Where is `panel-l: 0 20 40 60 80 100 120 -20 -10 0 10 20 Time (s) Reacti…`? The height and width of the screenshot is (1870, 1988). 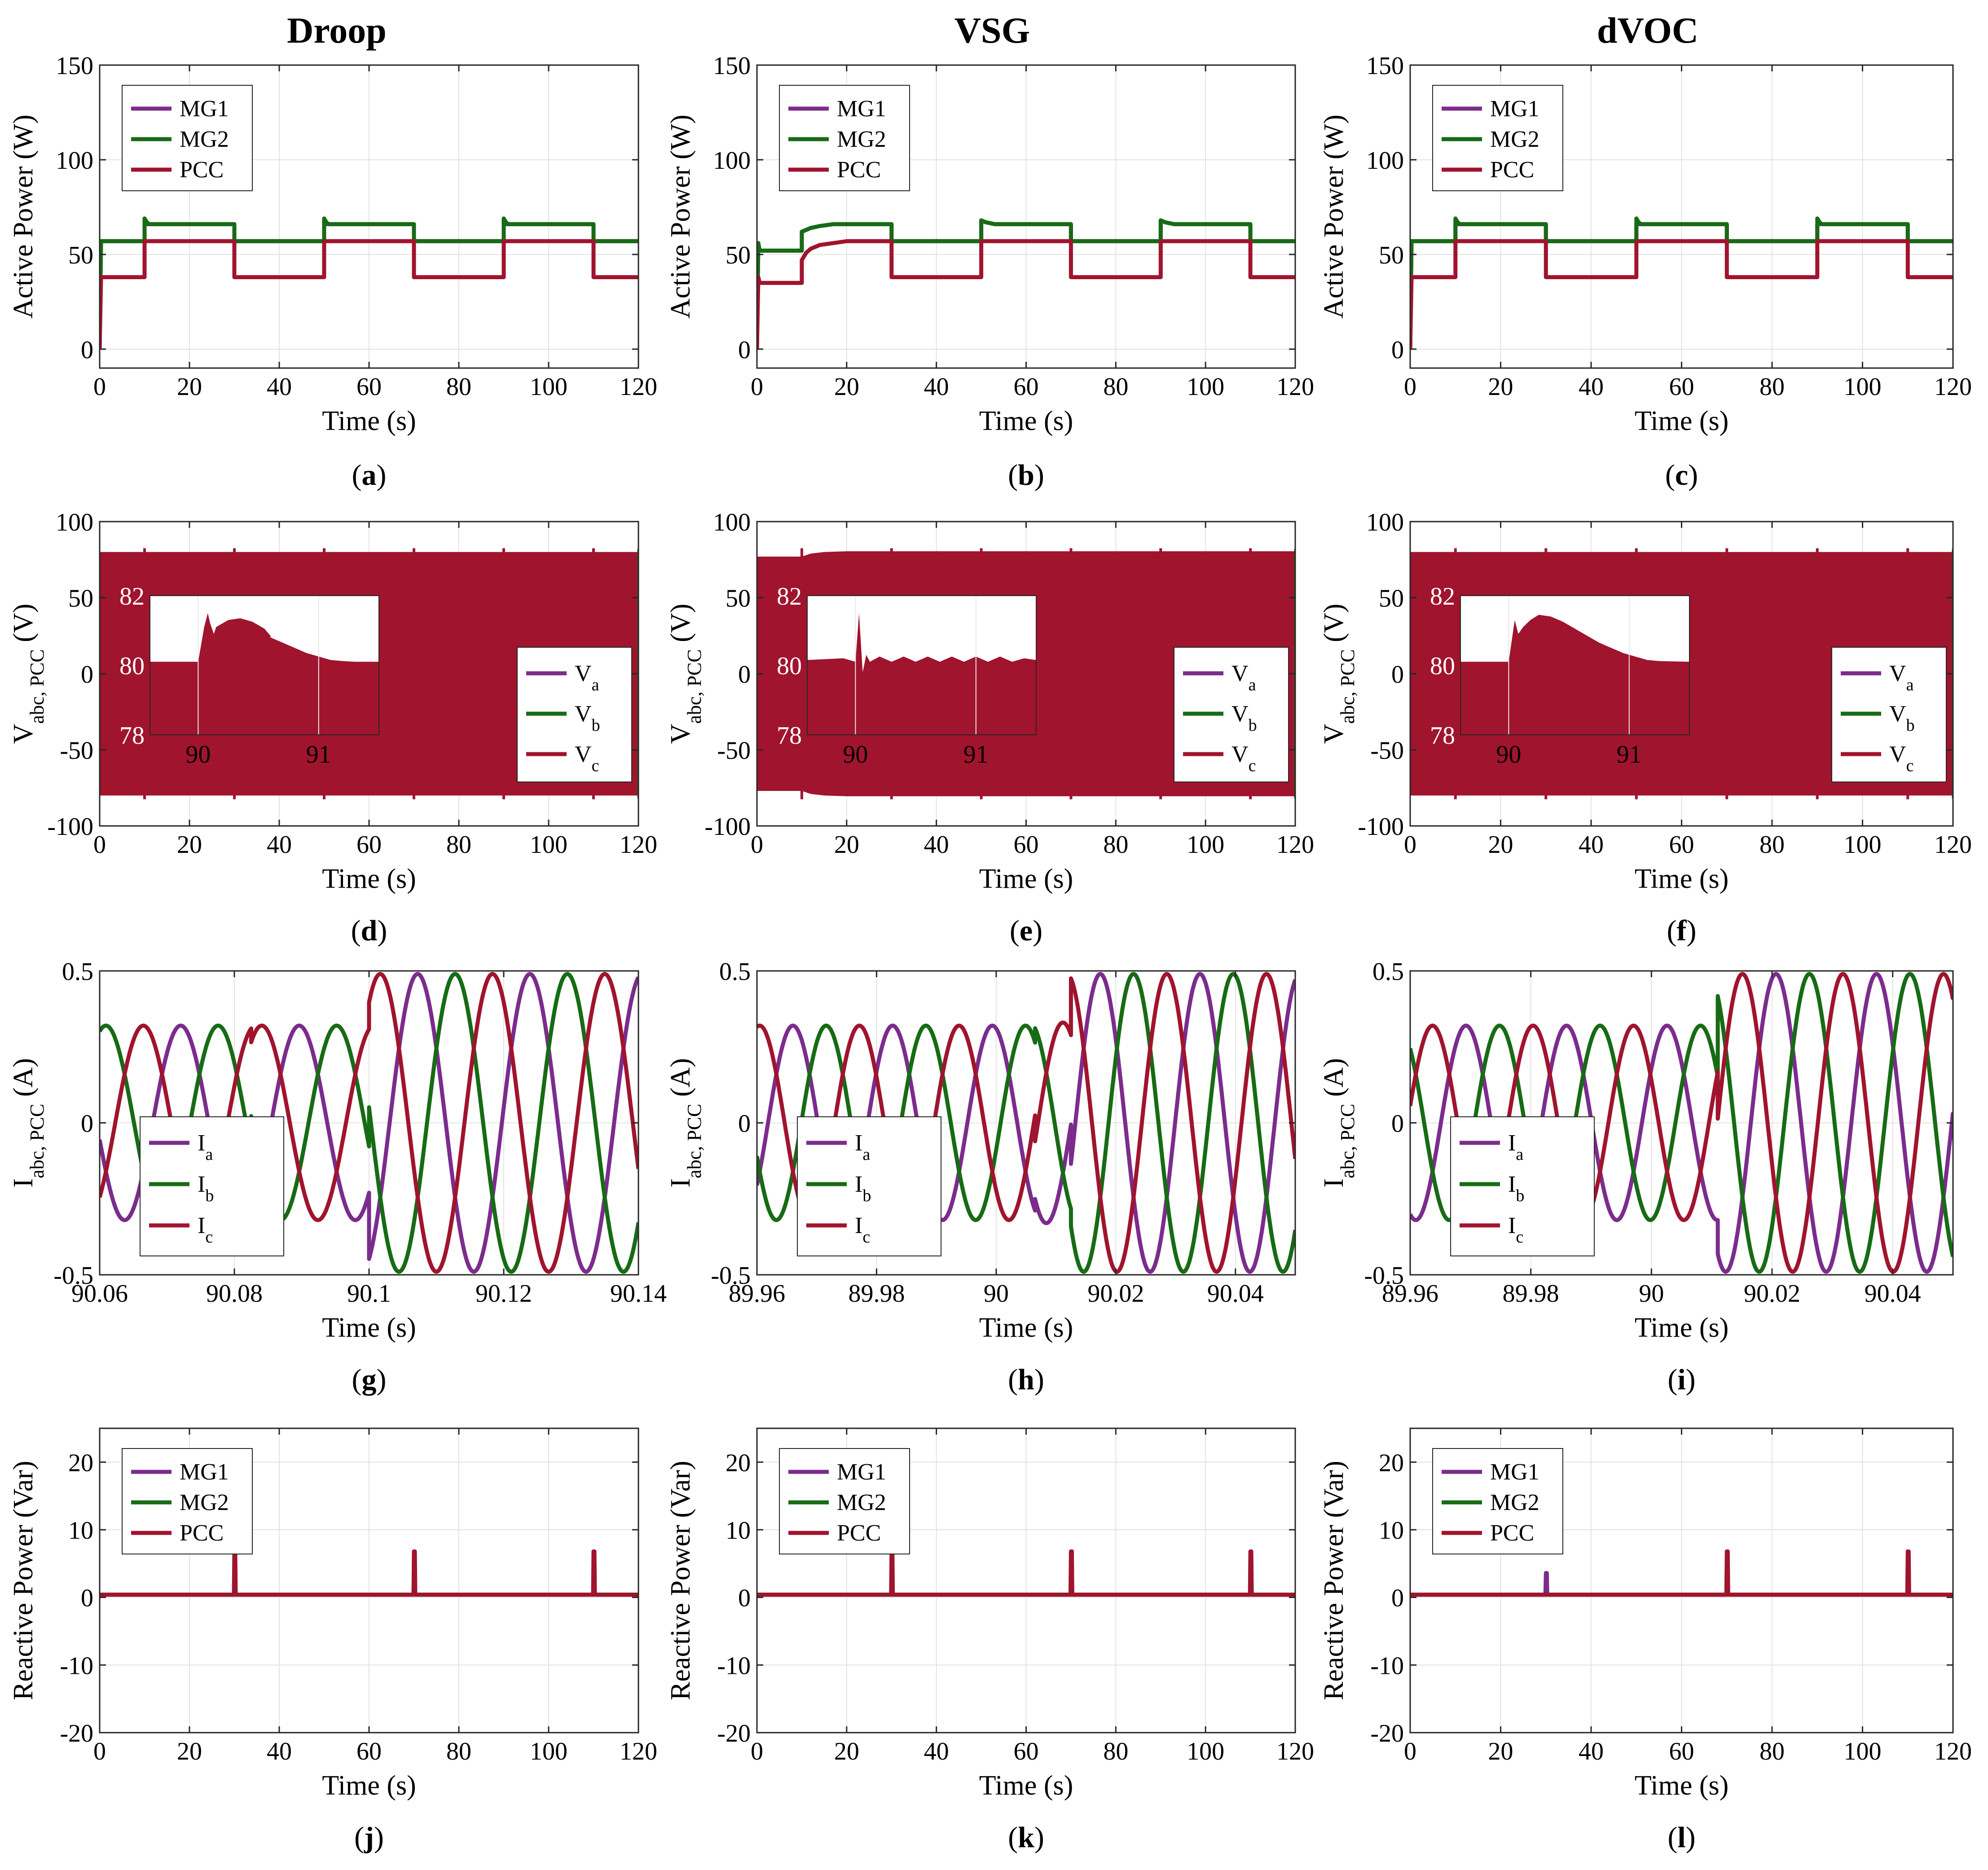
panel-l: 0 20 40 60 80 100 120 -20 -10 0 10 20 Time (s) Reacti… is located at coordinates (1645, 1641).